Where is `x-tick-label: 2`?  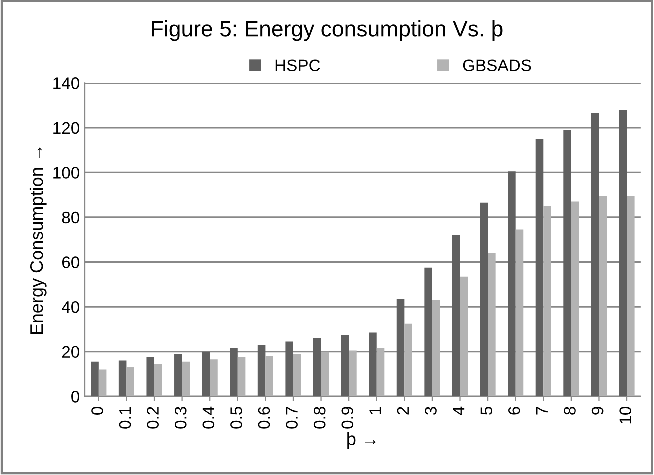
x-tick-label: 2 is located at coordinates (403, 411).